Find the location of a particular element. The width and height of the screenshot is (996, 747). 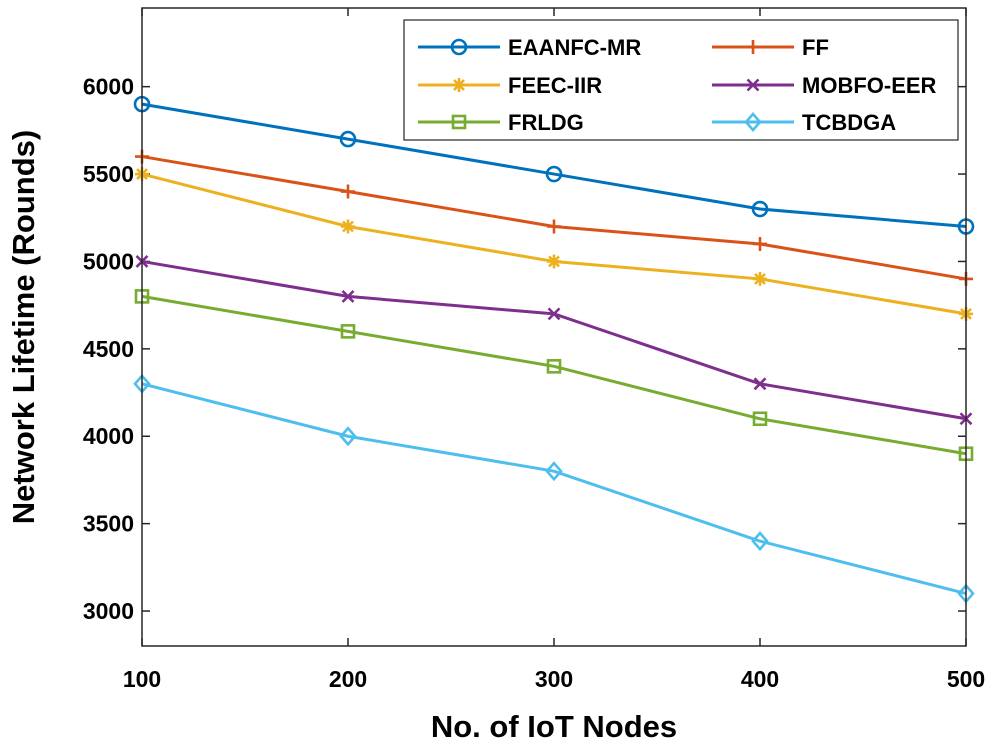

y-tick-label: 4500 is located at coordinates (108, 349).